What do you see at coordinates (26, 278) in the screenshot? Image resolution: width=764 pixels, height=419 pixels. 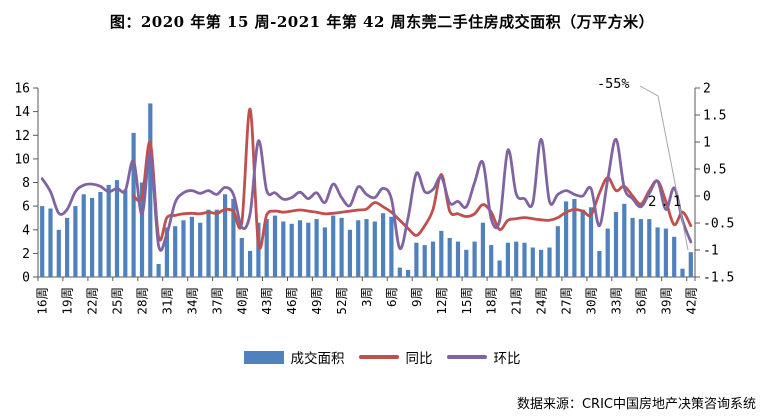 I see `left-axis-tick-label: 0` at bounding box center [26, 278].